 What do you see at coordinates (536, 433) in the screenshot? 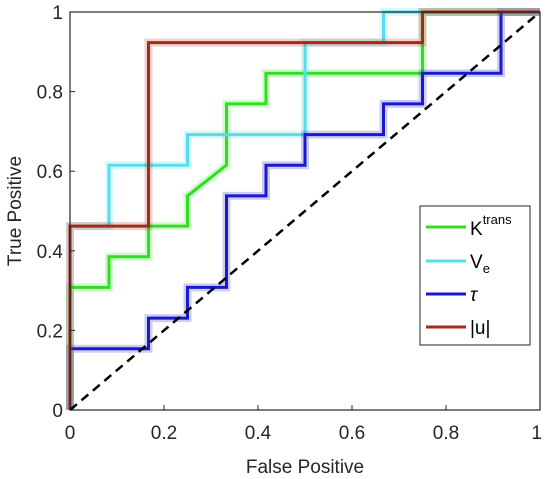
I see `x-tick-label: 1` at bounding box center [536, 433].